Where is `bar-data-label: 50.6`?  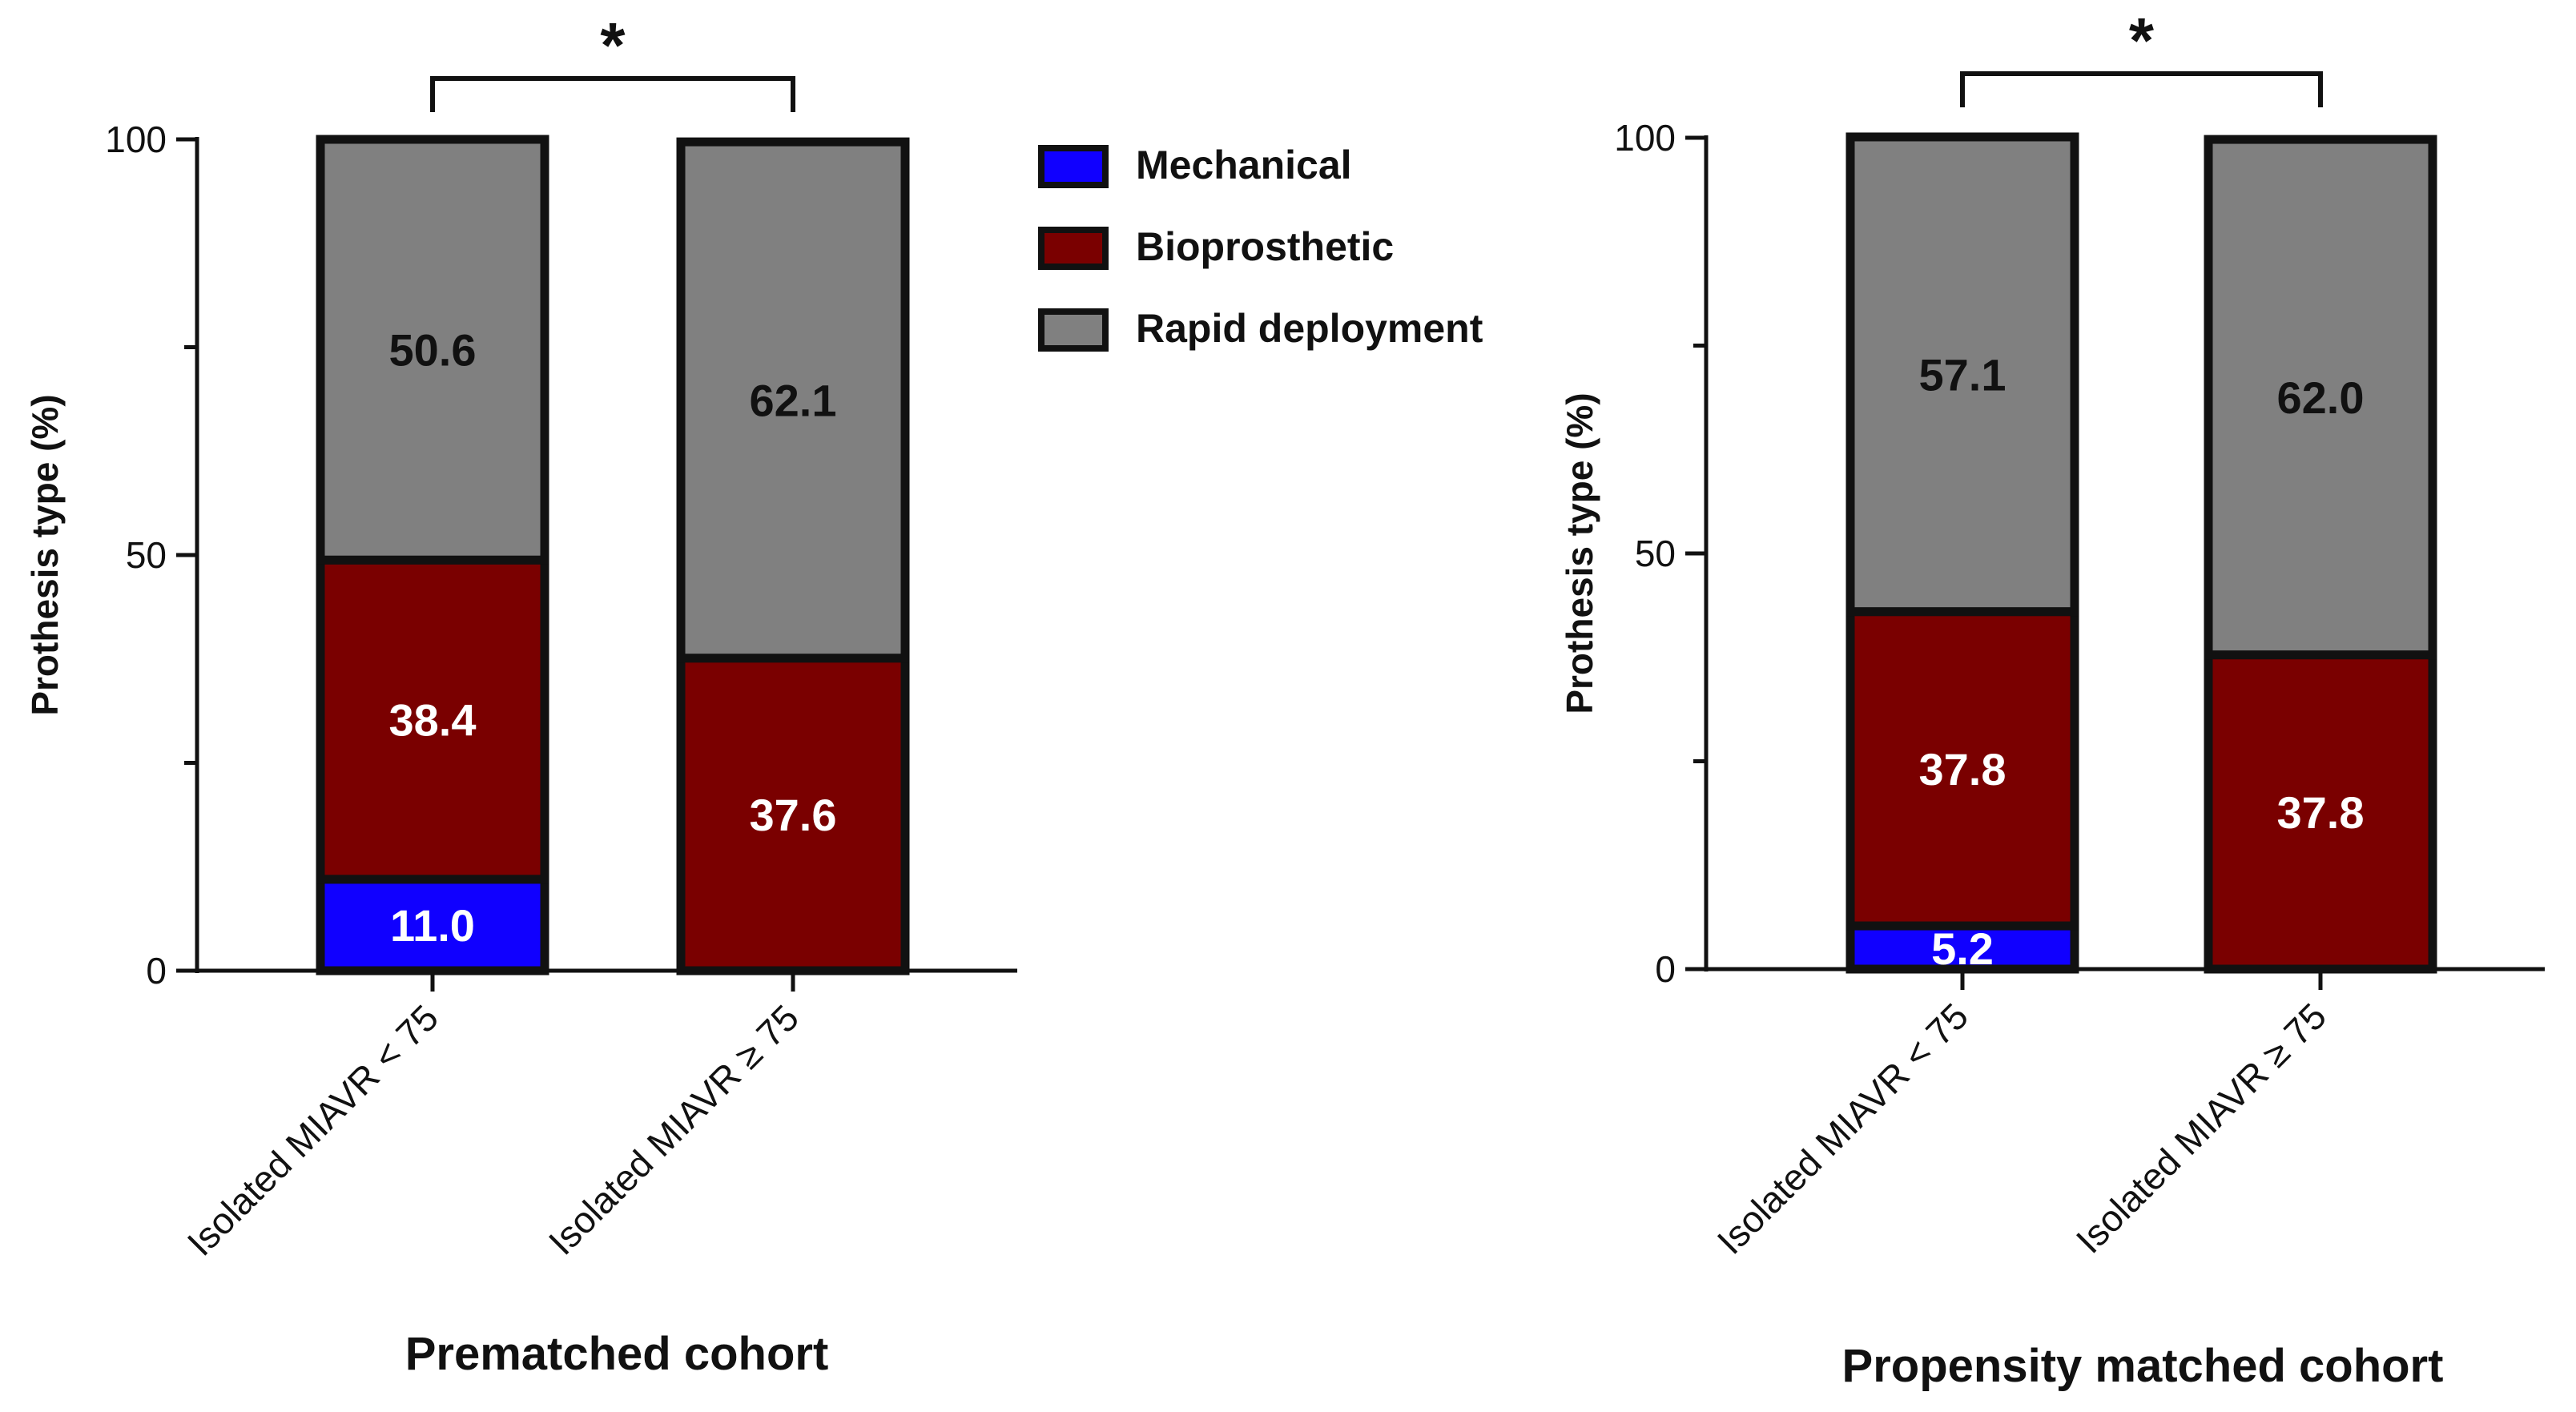
bar-data-label: 50.6 is located at coordinates (433, 350).